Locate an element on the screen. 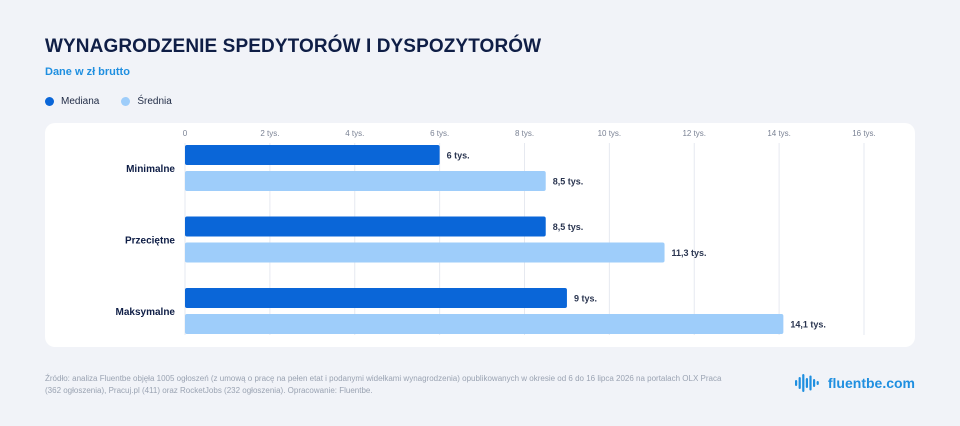  legend-swatch-srednia is located at coordinates (126, 101).